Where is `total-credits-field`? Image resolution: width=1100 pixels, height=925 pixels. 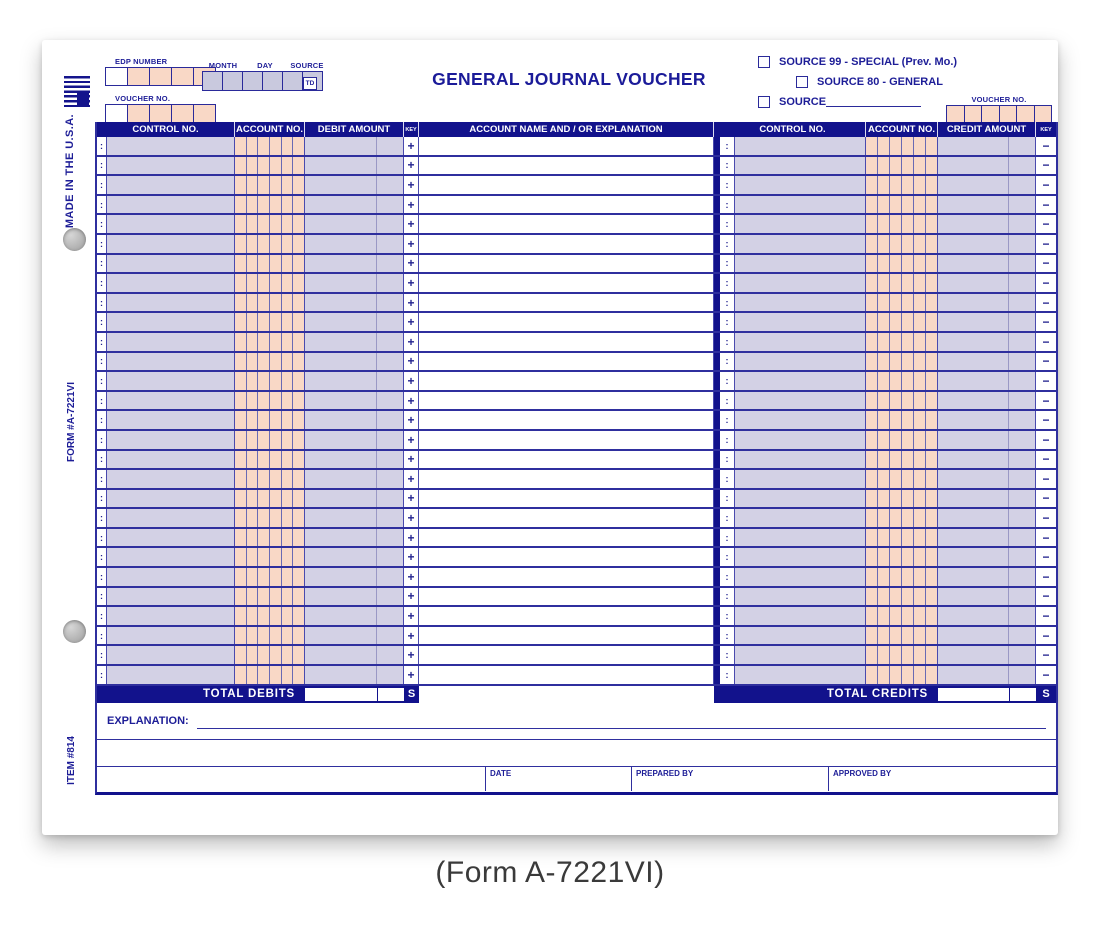
total-credits-field is located at coordinates (973, 694).